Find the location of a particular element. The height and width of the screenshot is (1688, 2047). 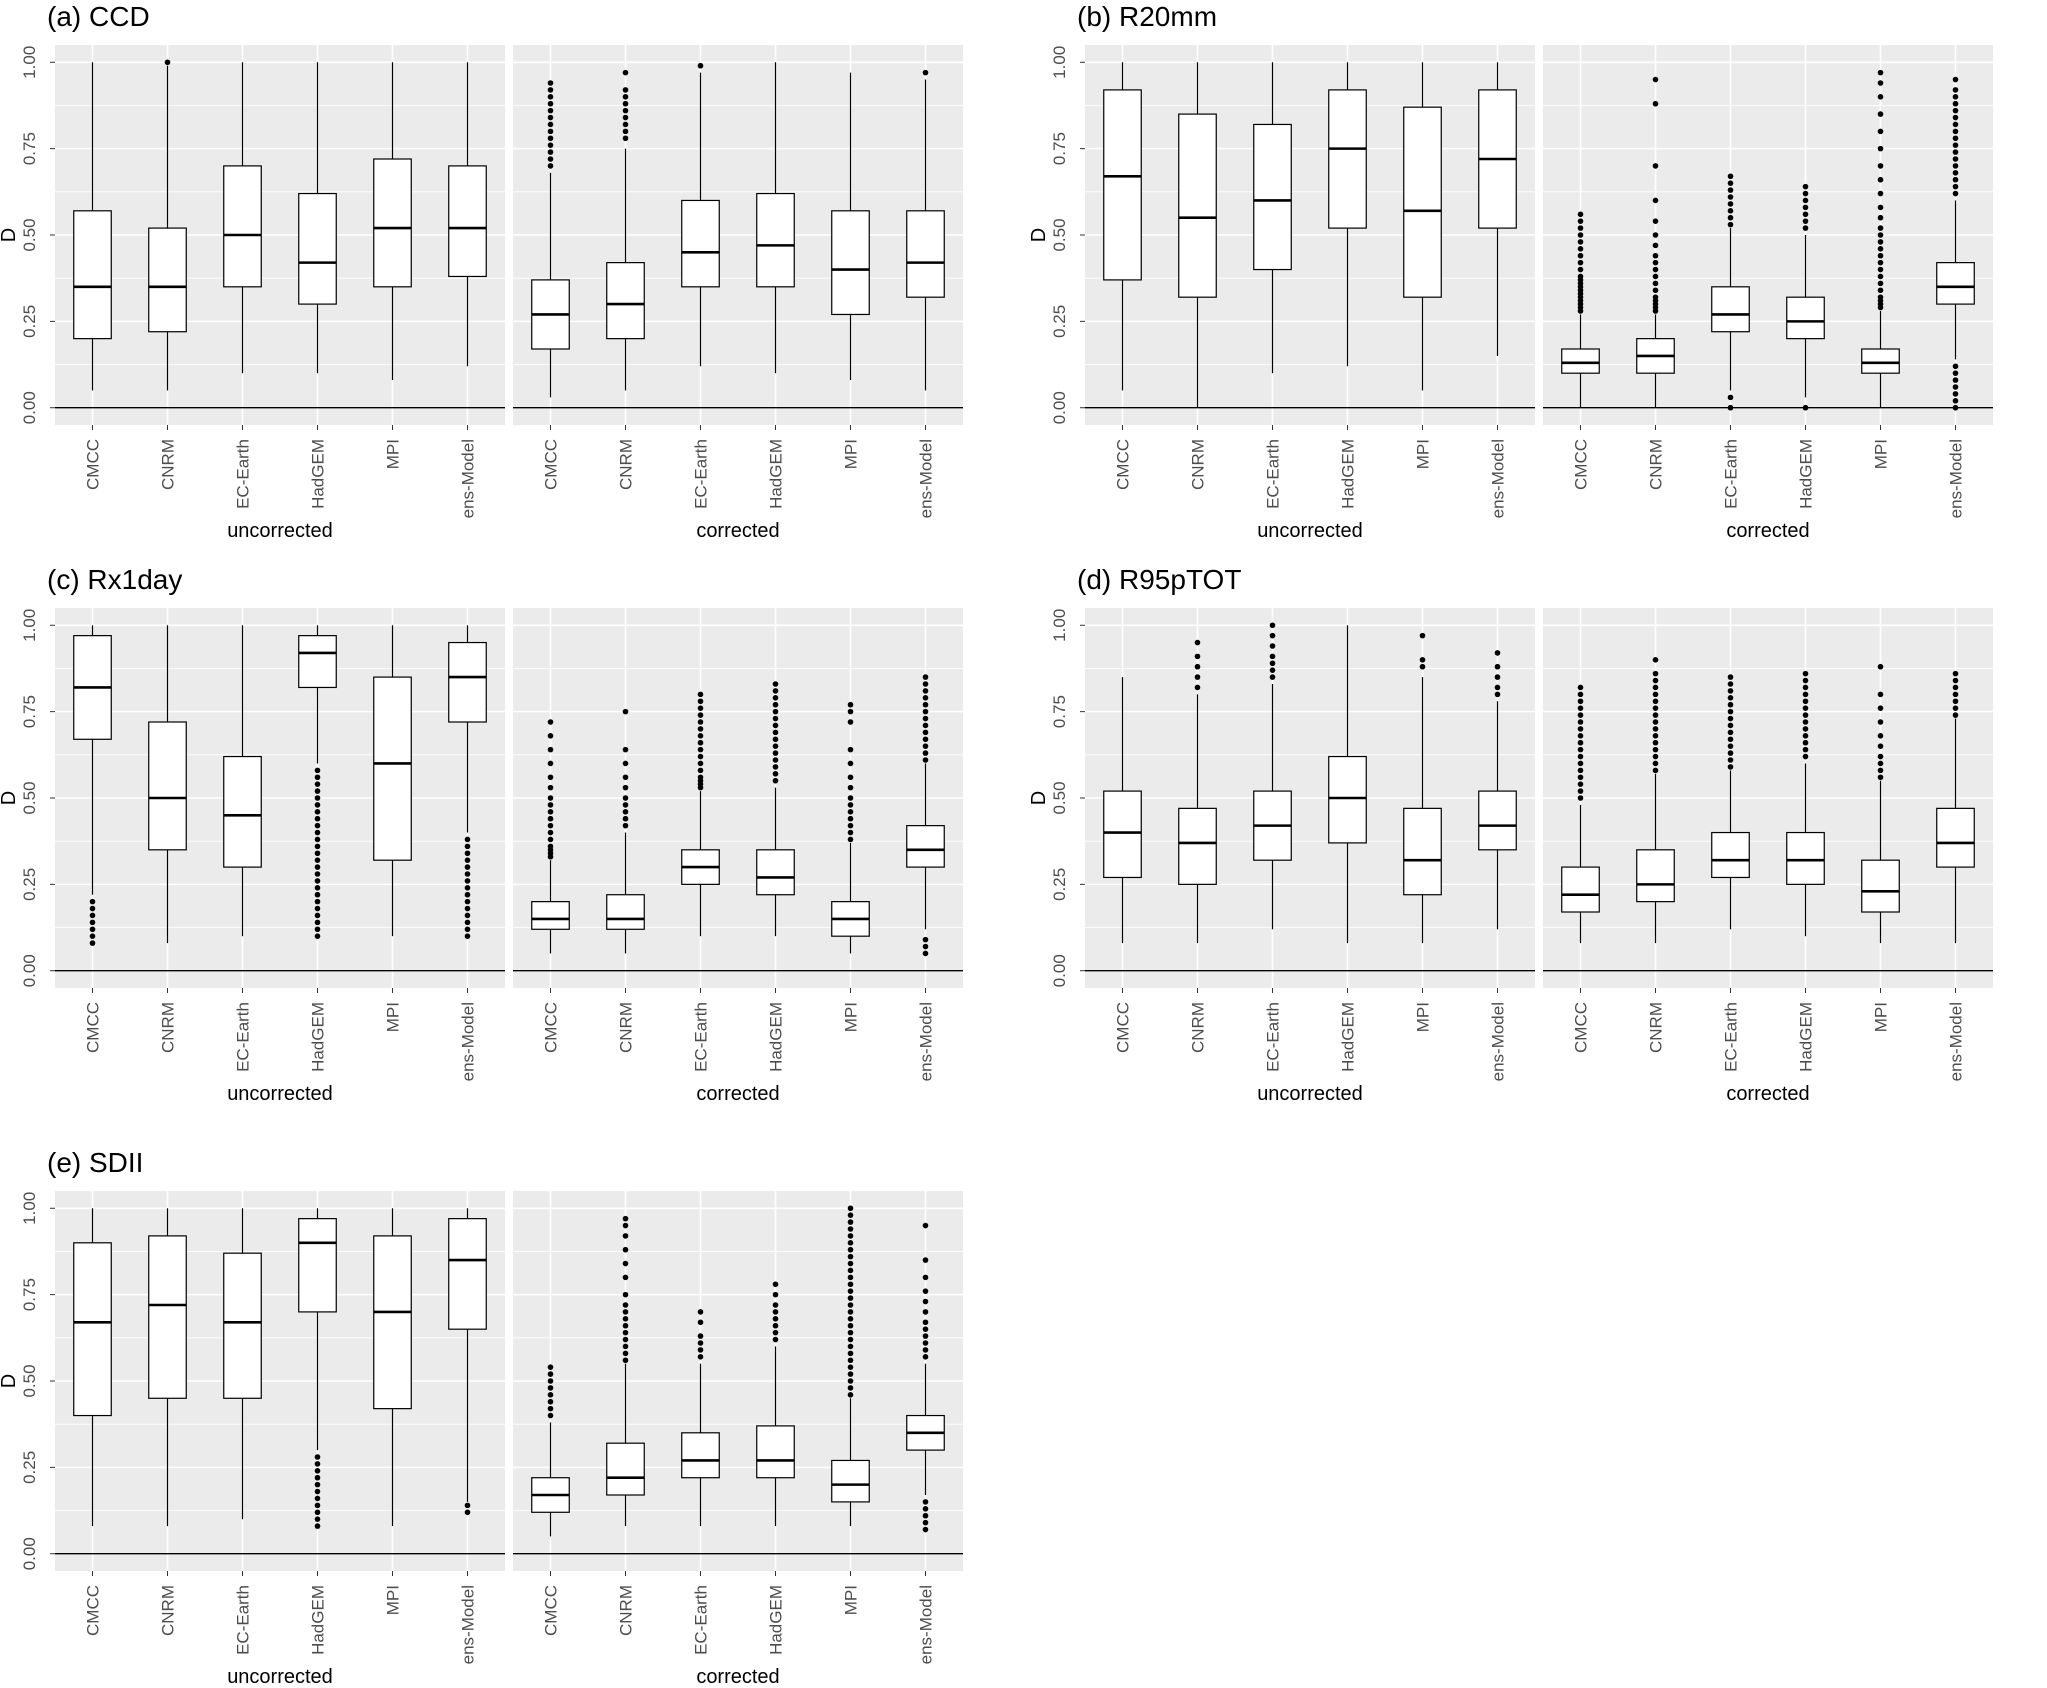

chart-title: (d) R95pTOT is located at coordinates (1159, 579).